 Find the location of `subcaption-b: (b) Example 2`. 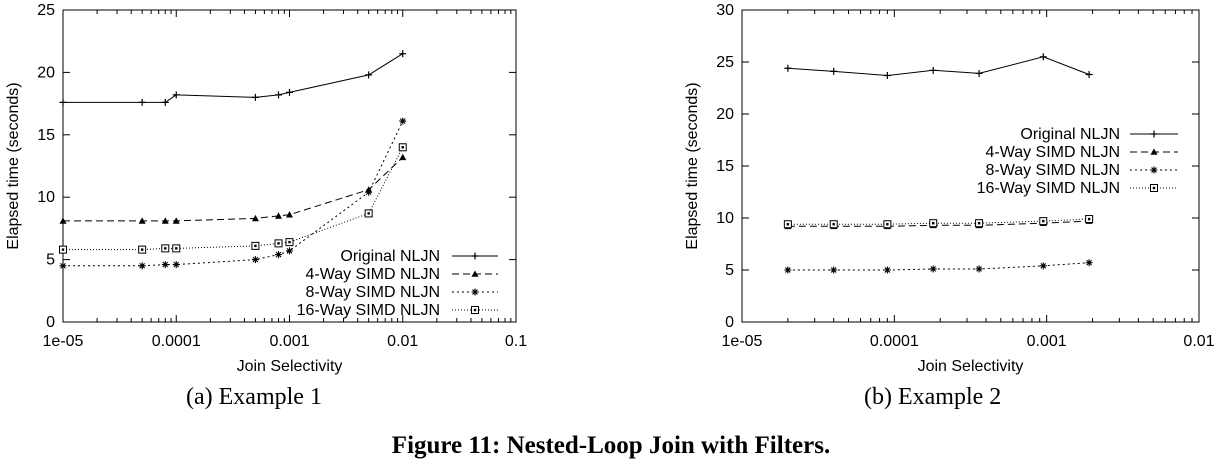

subcaption-b: (b) Example 2 is located at coordinates (933, 397).